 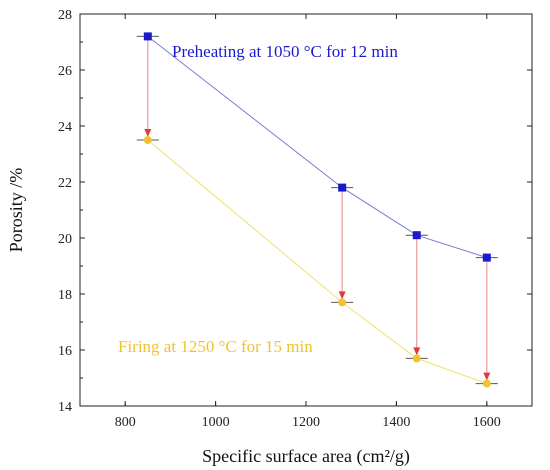 I want to click on y-tick-label: 26, so click(x=65, y=71).